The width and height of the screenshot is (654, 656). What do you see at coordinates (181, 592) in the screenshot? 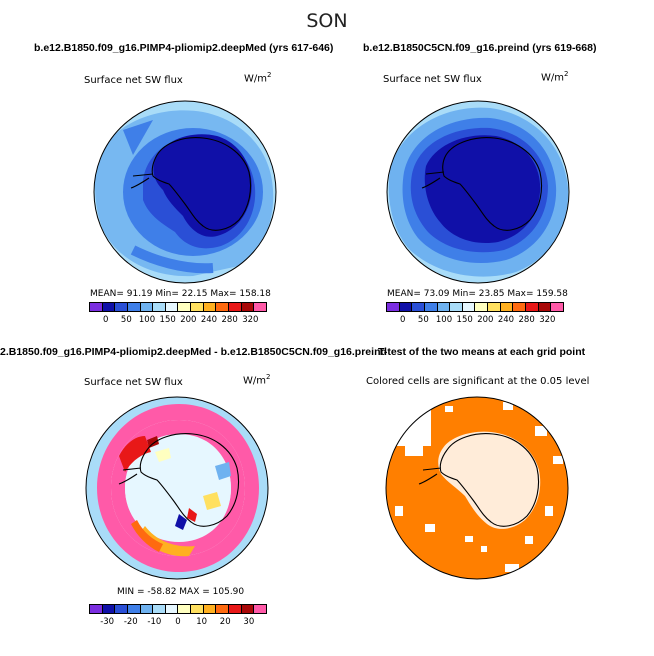
I see `panel3-stats: MIN = -58.82 MAX = 105.90` at bounding box center [181, 592].